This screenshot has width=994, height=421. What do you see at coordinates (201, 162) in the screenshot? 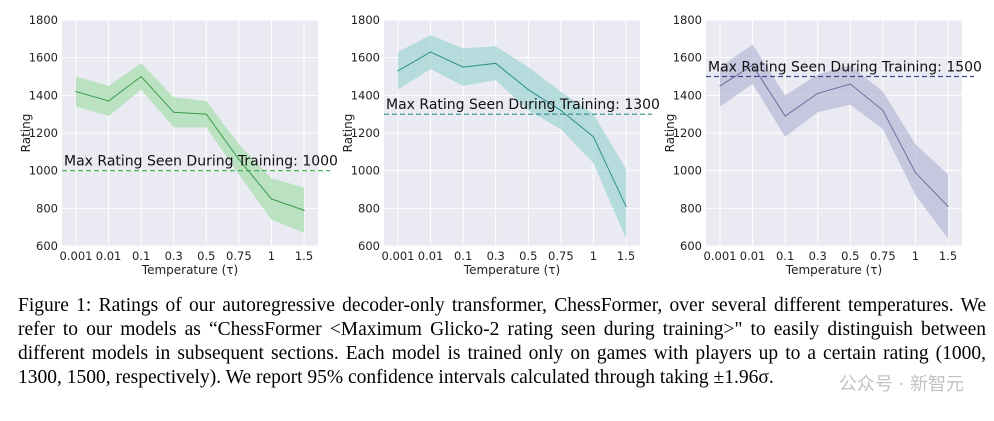
I see `max-rating-annotation: Max Rating Seen During Training: 1000` at bounding box center [201, 162].